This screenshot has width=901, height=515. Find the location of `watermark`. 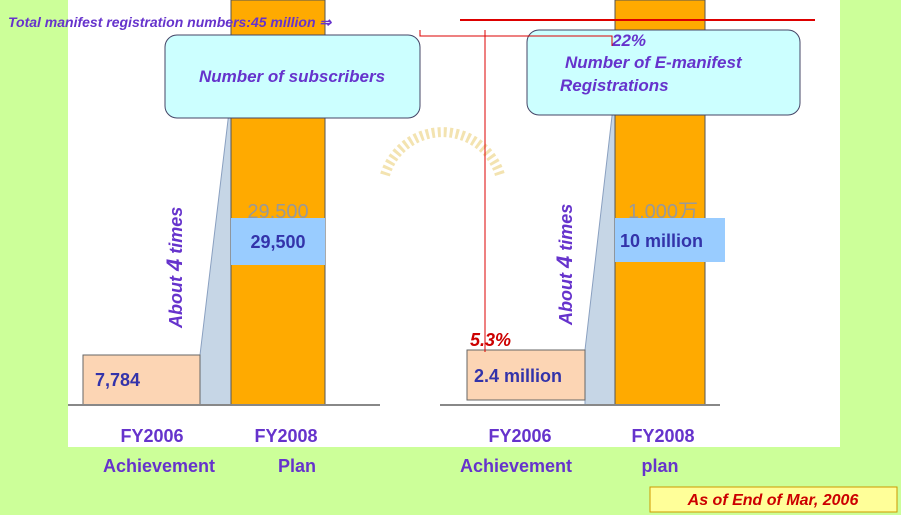

watermark is located at coordinates (442, 152).